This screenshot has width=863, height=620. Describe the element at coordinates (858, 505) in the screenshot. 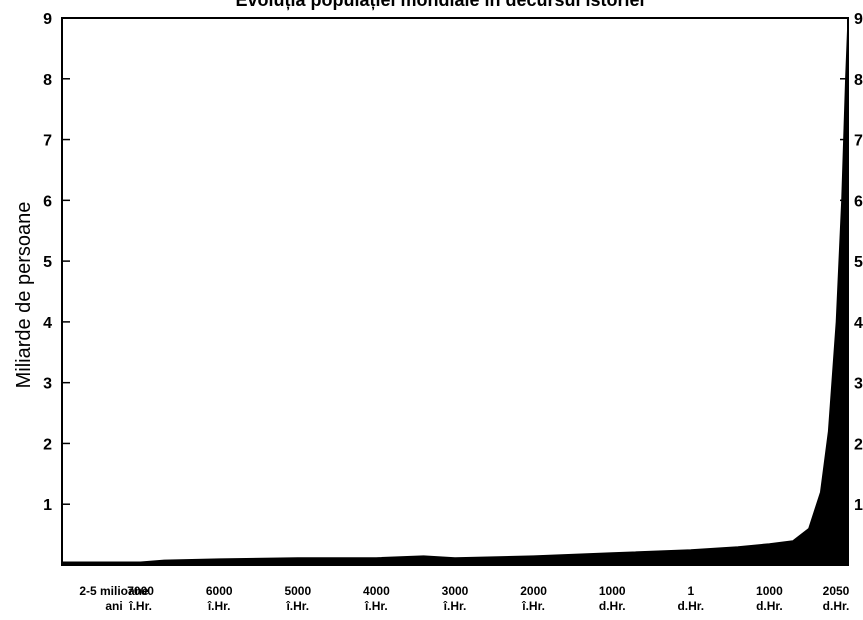

I see `y-tick-label-right: 1` at that location.